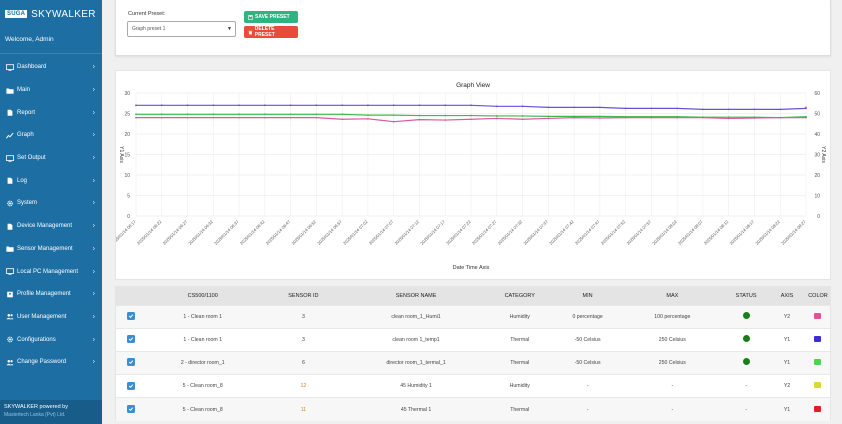 This screenshot has height=424, width=842. Describe the element at coordinates (226, 232) in the screenshot. I see `x-tick-label: 2025/01/14 06:37` at that location.